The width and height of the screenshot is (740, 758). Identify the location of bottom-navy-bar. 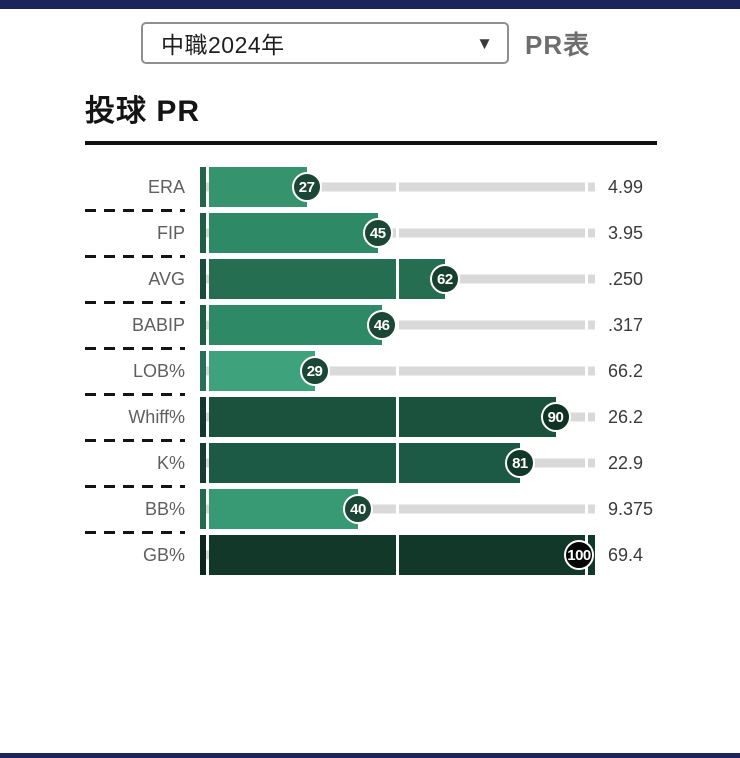
(370, 755).